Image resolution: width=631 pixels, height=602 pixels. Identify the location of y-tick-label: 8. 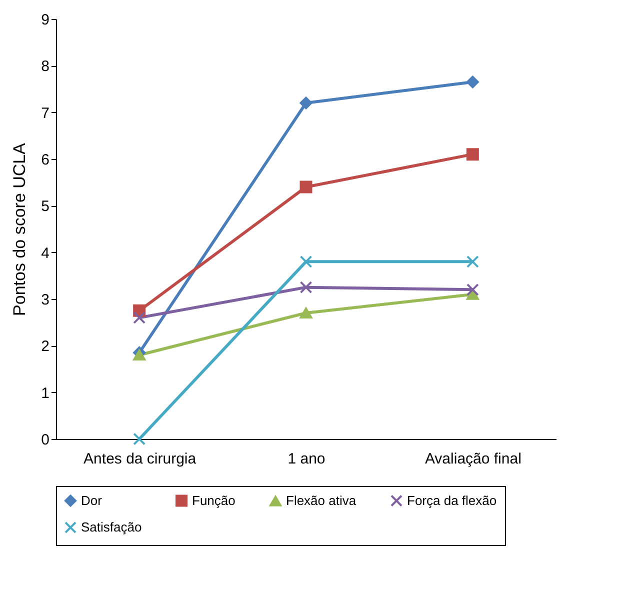
(45, 67).